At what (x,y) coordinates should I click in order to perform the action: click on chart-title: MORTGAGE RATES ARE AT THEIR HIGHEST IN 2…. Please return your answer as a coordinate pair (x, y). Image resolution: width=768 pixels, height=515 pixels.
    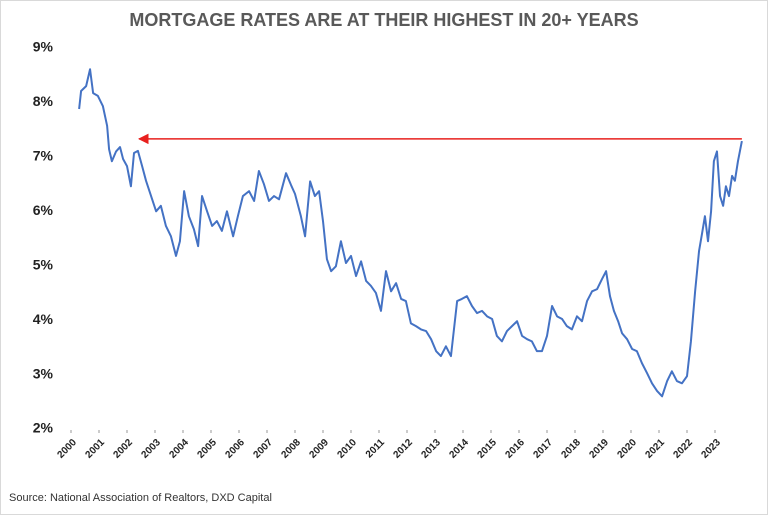
    Looking at the image, I should click on (383, 20).